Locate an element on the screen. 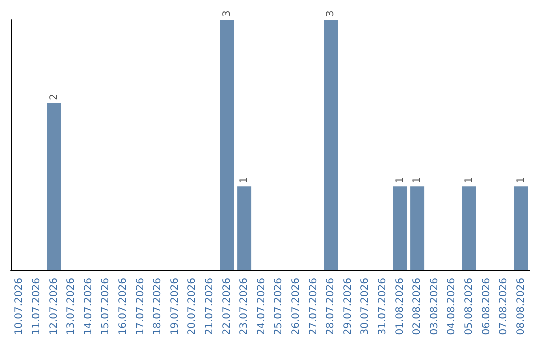 The height and width of the screenshot is (340, 540). x-tick-label: 04.08.2026 is located at coordinates (452, 307).